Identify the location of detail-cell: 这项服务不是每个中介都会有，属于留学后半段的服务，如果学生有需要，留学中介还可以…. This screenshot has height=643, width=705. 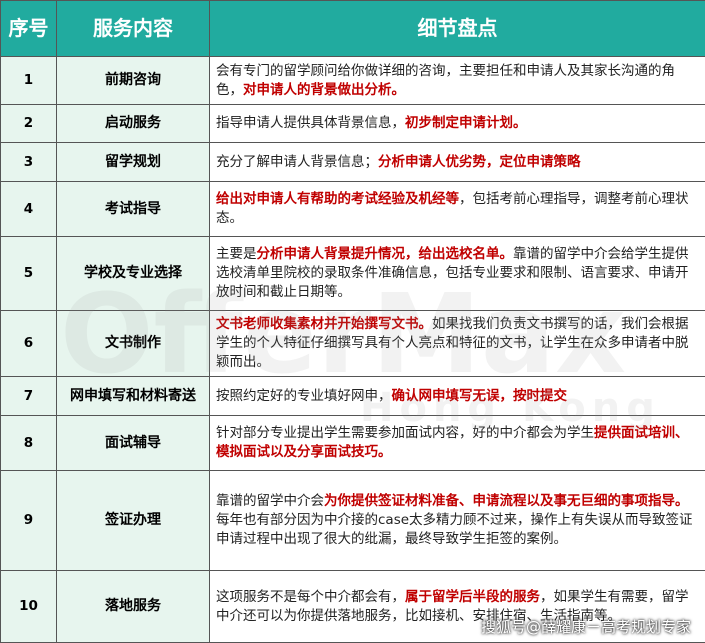
(457, 606).